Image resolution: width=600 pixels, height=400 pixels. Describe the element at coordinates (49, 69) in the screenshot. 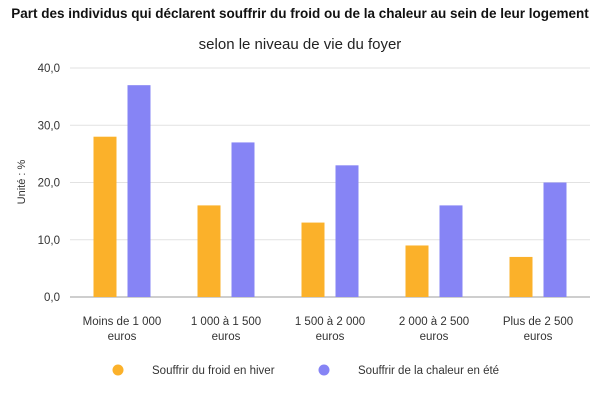

I see `y-tick-label: 40,0` at that location.